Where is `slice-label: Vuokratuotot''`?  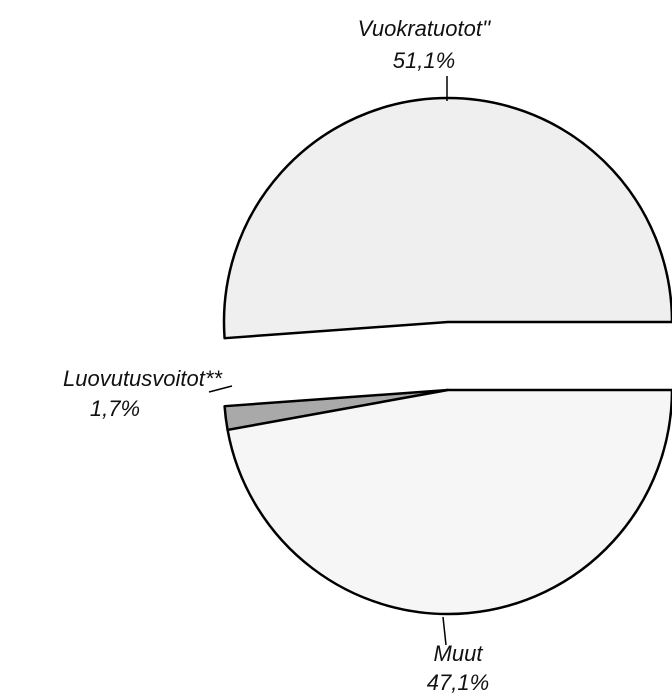 slice-label: Vuokratuotot'' is located at coordinates (425, 28).